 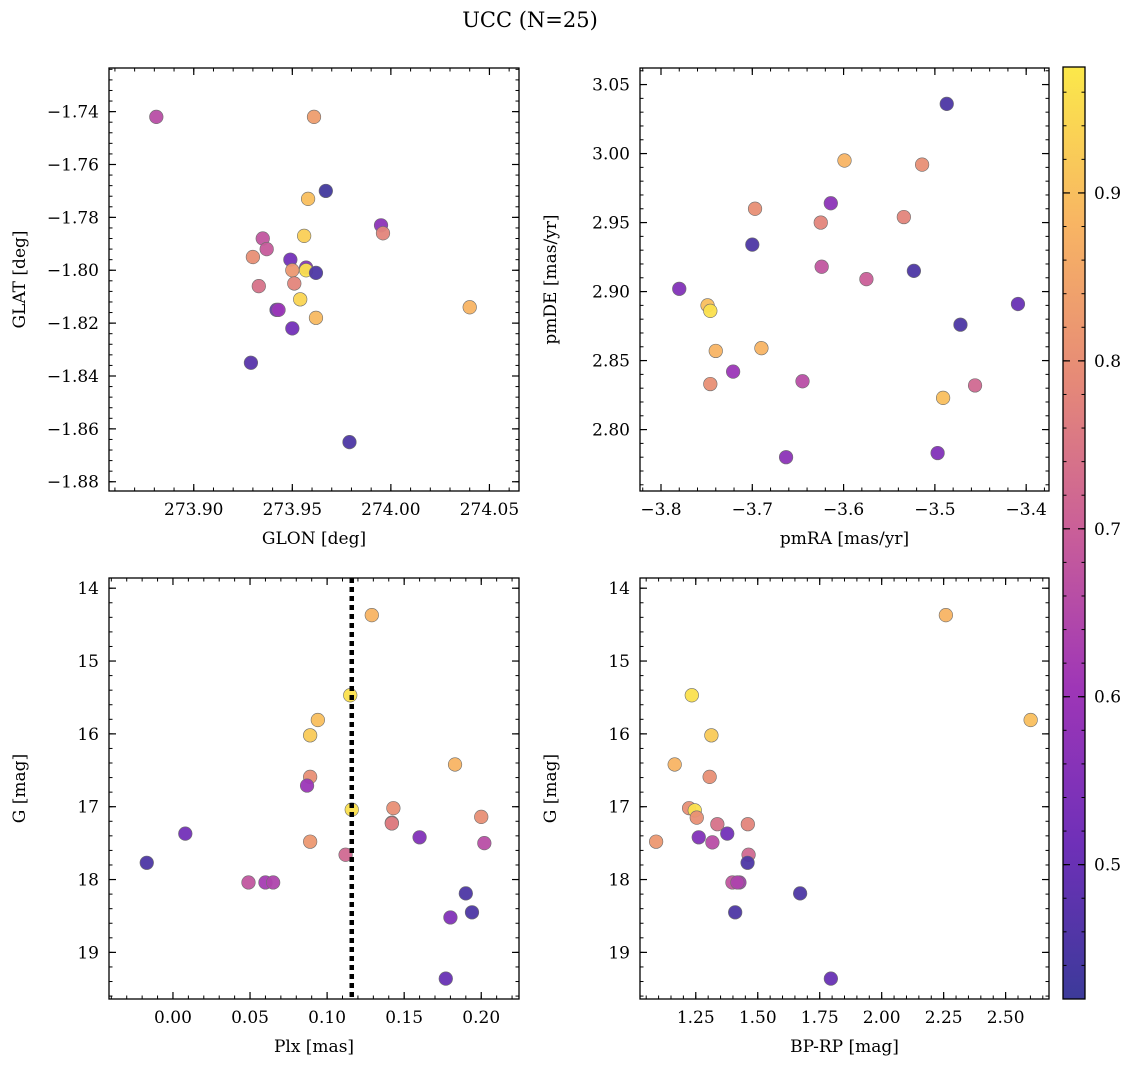 What do you see at coordinates (611, 155) in the screenshot?
I see `y-tick-label: 3.00` at bounding box center [611, 155].